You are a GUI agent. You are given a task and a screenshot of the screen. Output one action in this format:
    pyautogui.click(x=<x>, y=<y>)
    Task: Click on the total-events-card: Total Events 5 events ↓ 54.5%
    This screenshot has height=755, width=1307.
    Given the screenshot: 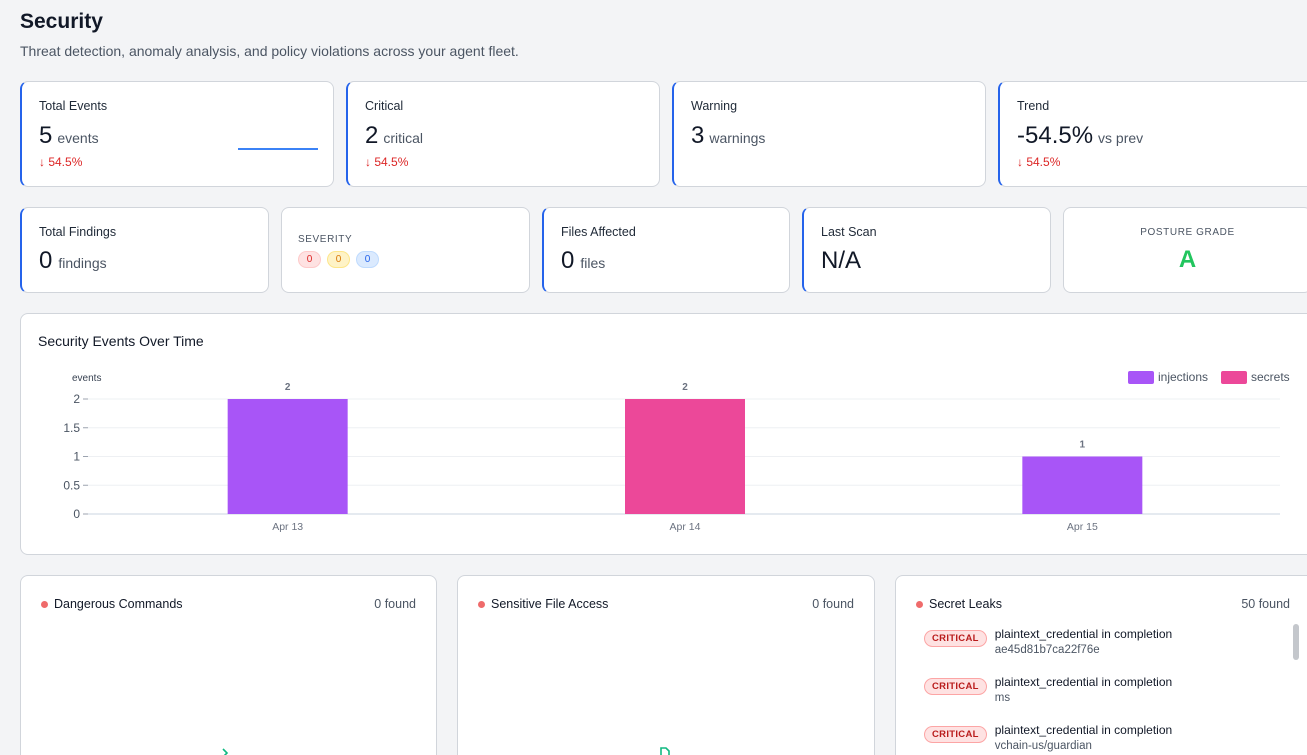 What is the action you would take?
    pyautogui.click(x=177, y=134)
    